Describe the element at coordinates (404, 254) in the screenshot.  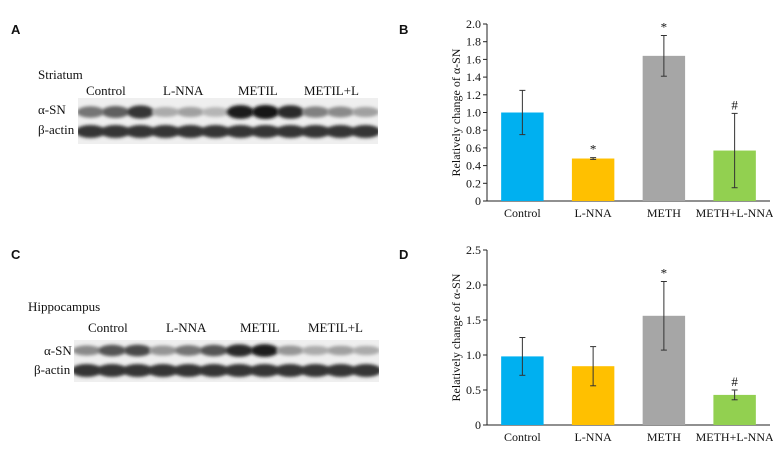
I see `panel-letter-d: D` at that location.